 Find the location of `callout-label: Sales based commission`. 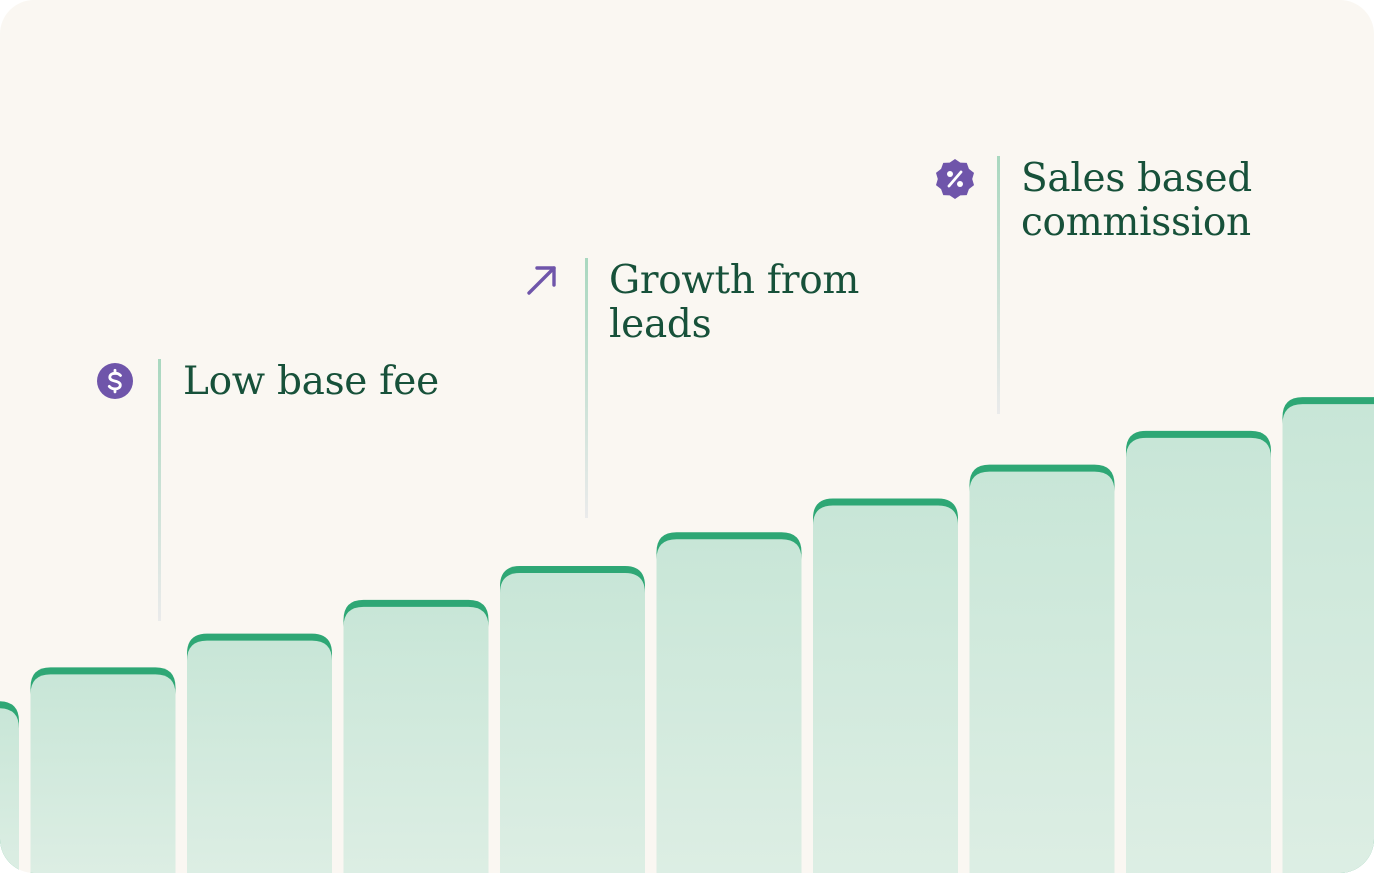

callout-label: Sales based commission is located at coordinates (1136, 201).